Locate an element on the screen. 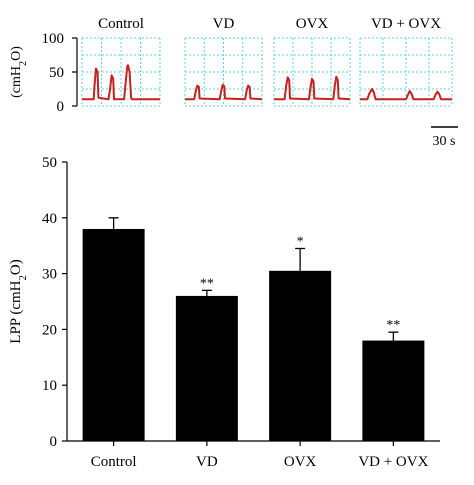 This screenshot has width=474, height=485. trace-panel-title: Control is located at coordinates (121, 24).